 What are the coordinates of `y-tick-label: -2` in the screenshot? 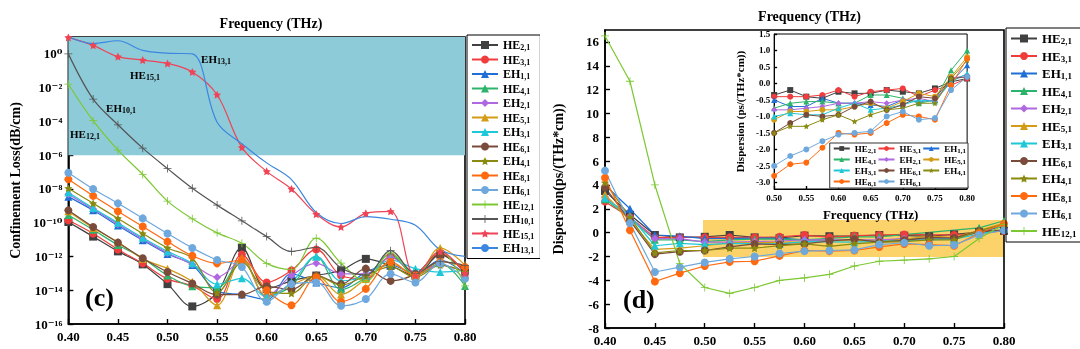 It's located at (593, 256).